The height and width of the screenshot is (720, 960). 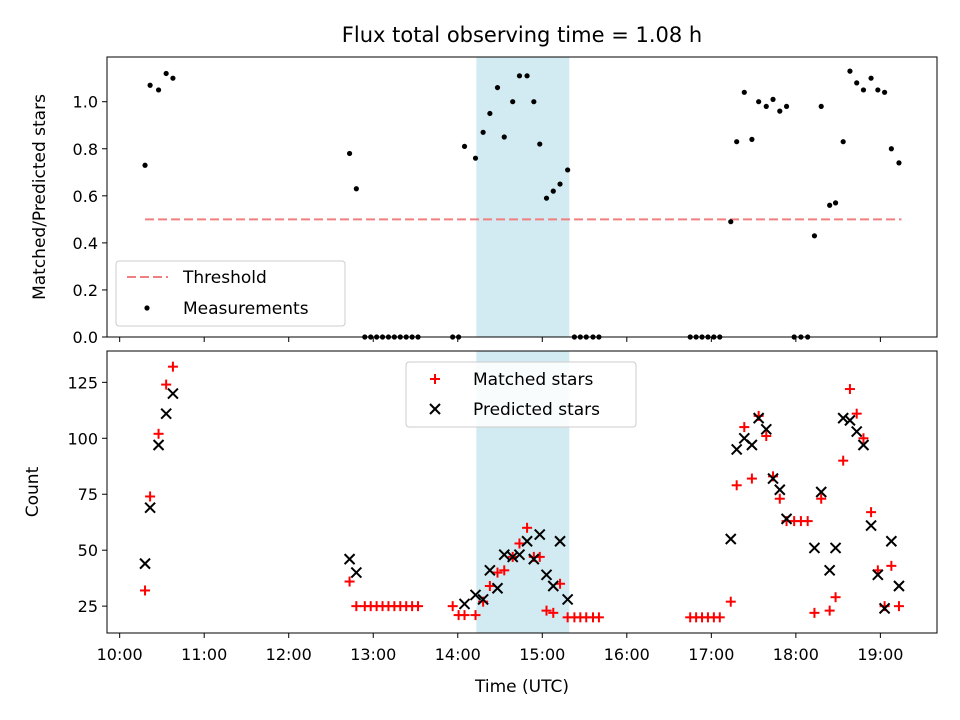 I want to click on x-tick-label: 14:00, so click(x=458, y=654).